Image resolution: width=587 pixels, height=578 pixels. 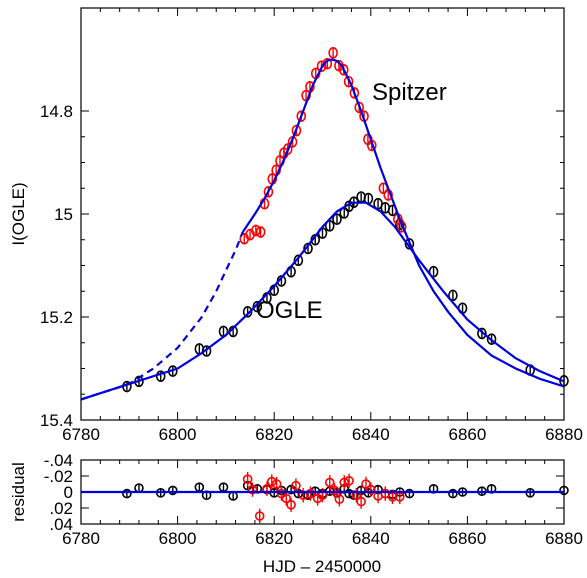 I want to click on main-ylabel: I(OGLE), so click(x=18, y=213).